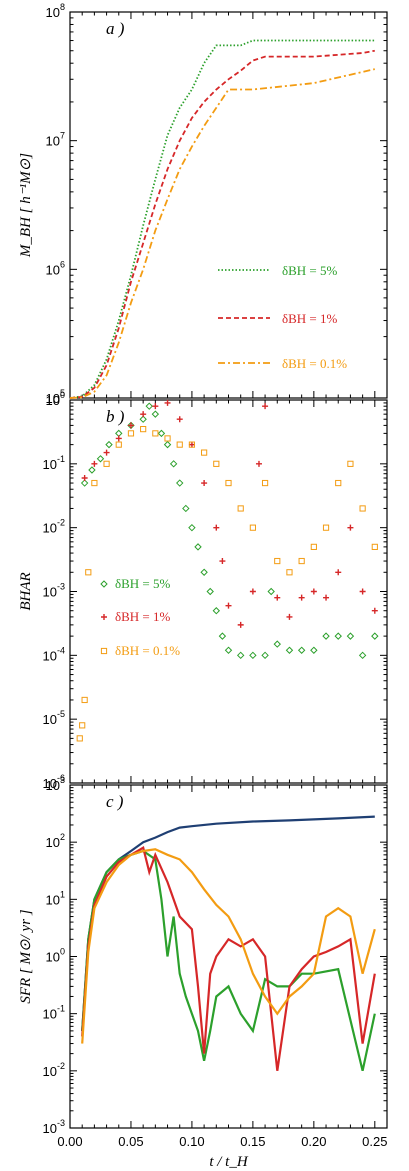  I want to click on y-tick-label: 10³, so click(55, 784).